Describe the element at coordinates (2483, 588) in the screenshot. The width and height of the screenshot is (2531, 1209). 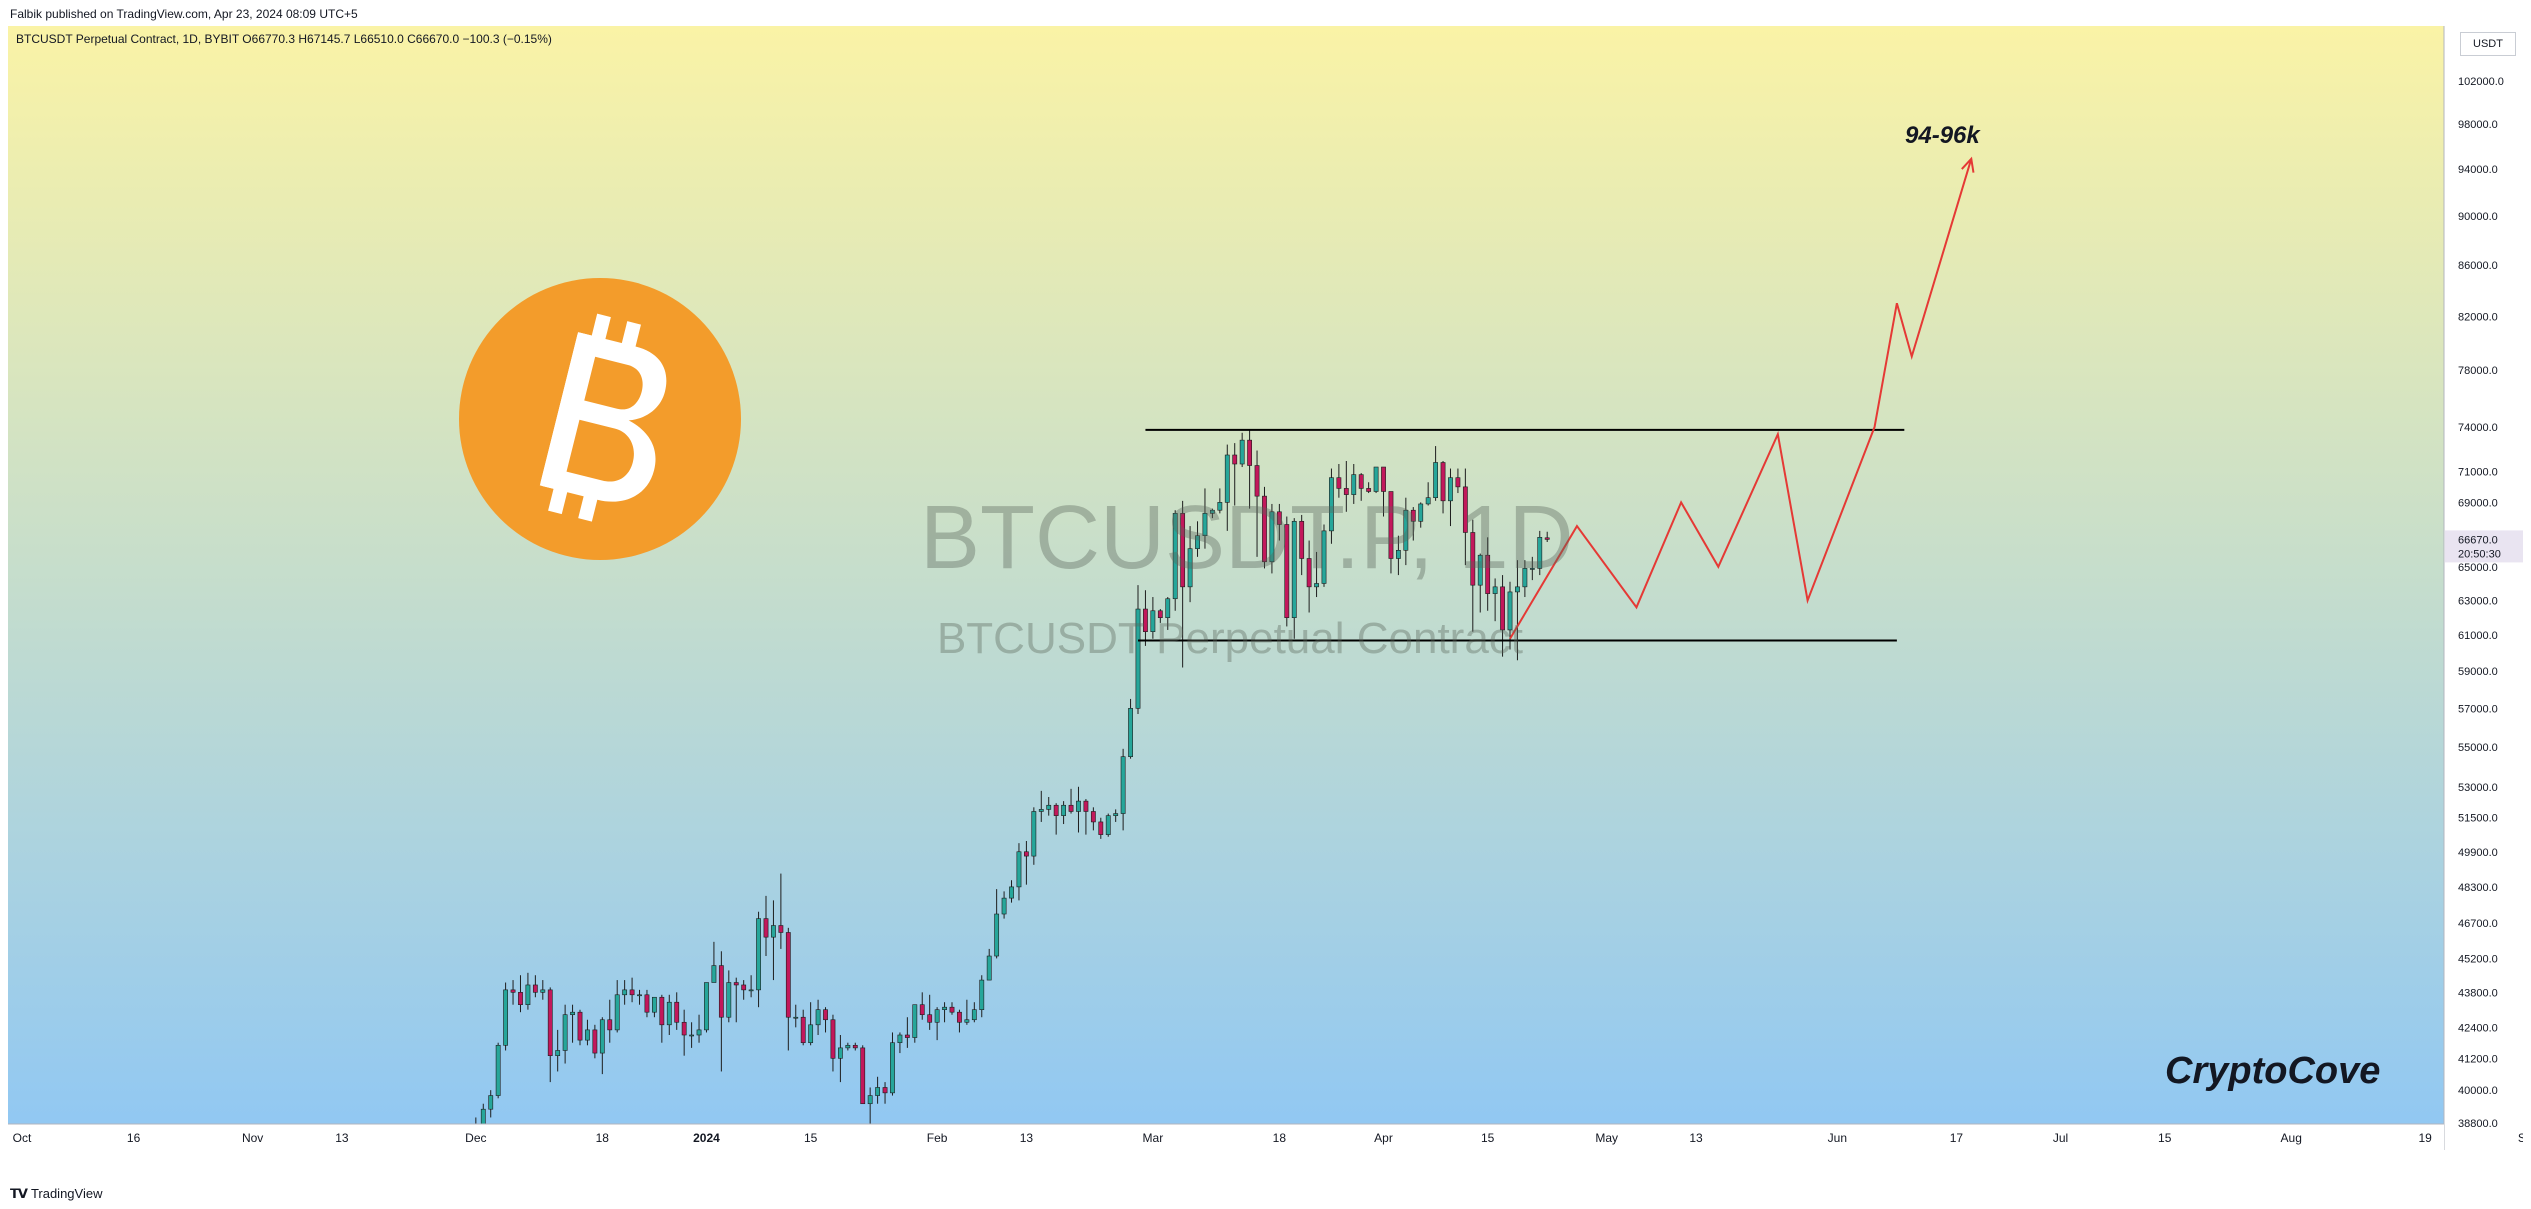
I see `price-axis-background` at that location.